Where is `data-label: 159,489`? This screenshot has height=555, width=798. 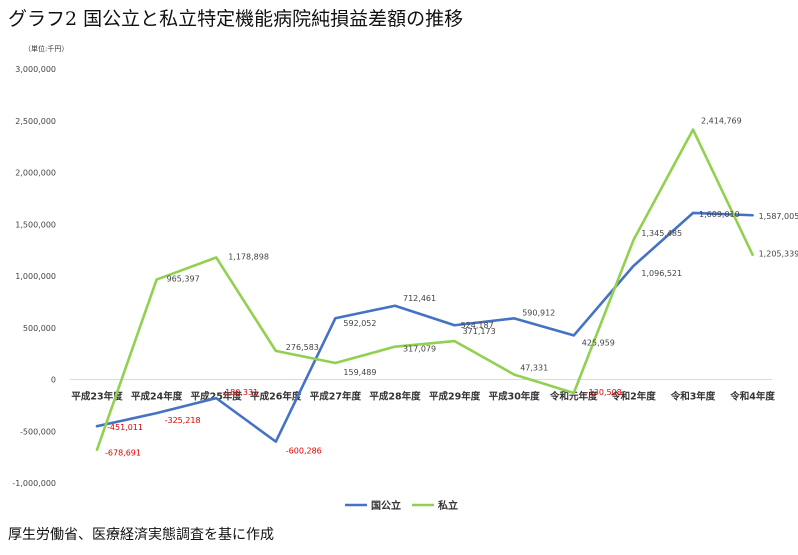
data-label: 159,489 is located at coordinates (359, 372).